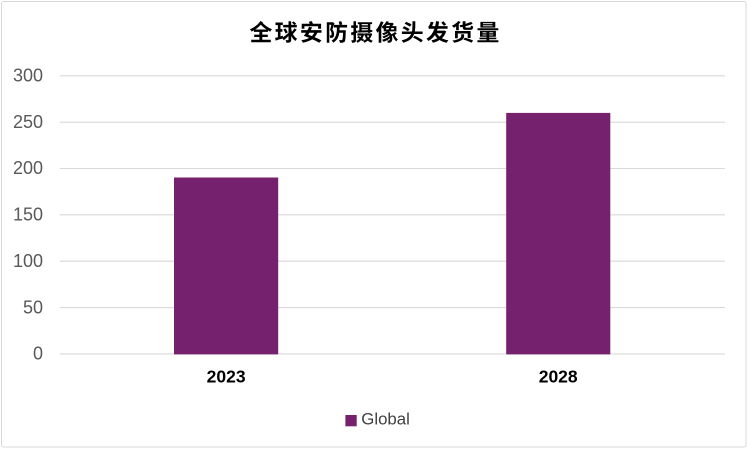 Image resolution: width=748 pixels, height=449 pixels. I want to click on svg-text: 100, so click(28, 261).